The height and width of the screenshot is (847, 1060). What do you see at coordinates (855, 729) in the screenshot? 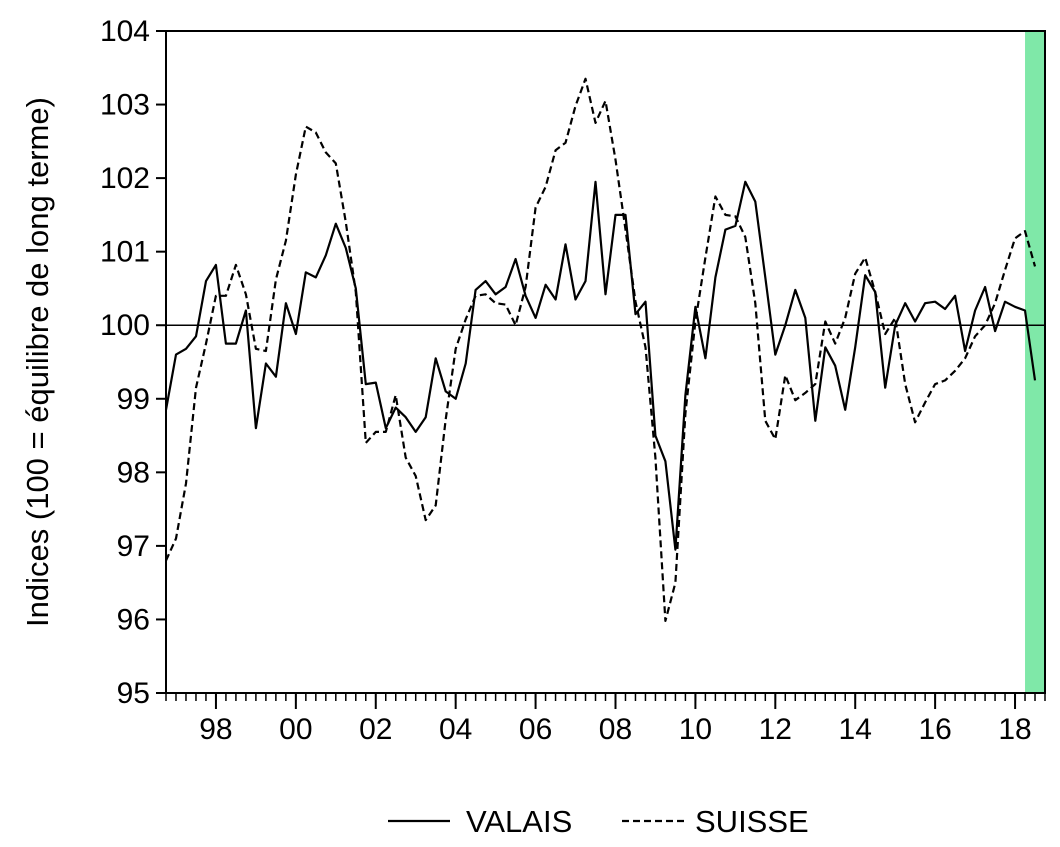
I see `x-tick-label: 14` at bounding box center [855, 729].